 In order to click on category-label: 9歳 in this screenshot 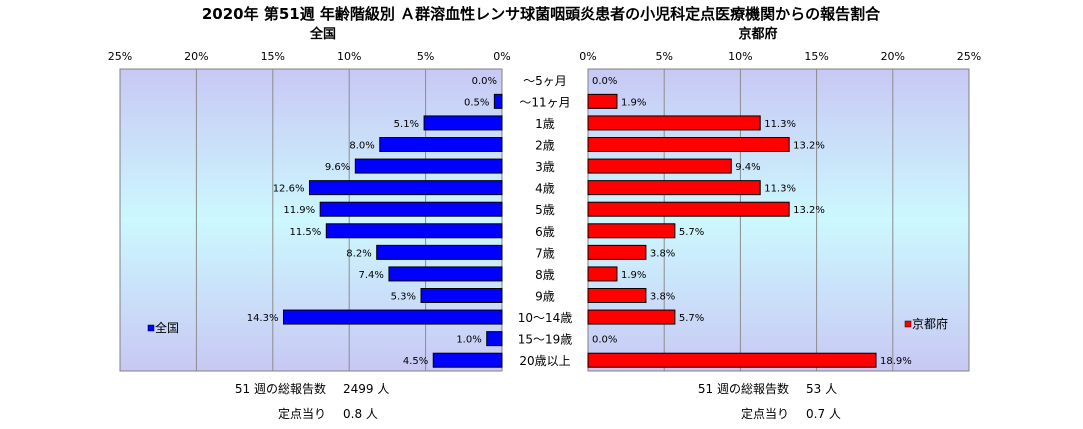, I will do `click(545, 297)`.